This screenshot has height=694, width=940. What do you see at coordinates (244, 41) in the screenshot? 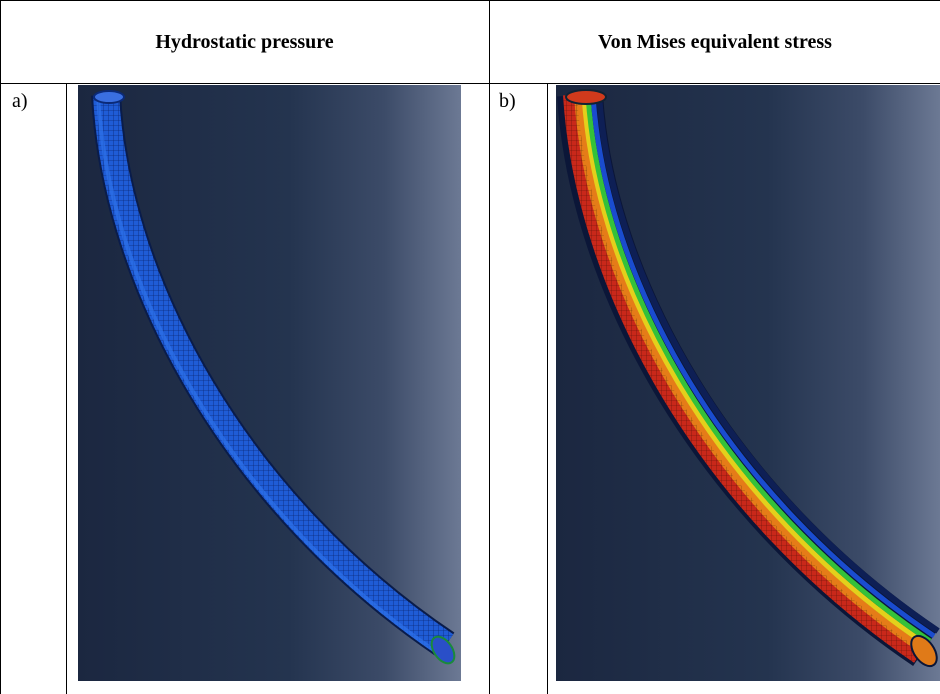
I see `header-hydrostatic-pressure: Hydrostatic pressure` at bounding box center [244, 41].